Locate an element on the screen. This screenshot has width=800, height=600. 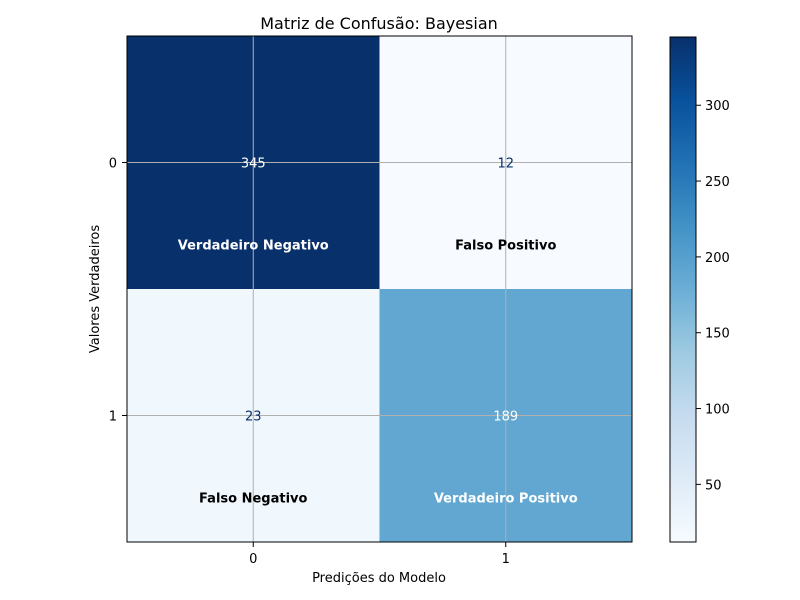
colorbar-tick-label-4: 250 is located at coordinates (717, 182).